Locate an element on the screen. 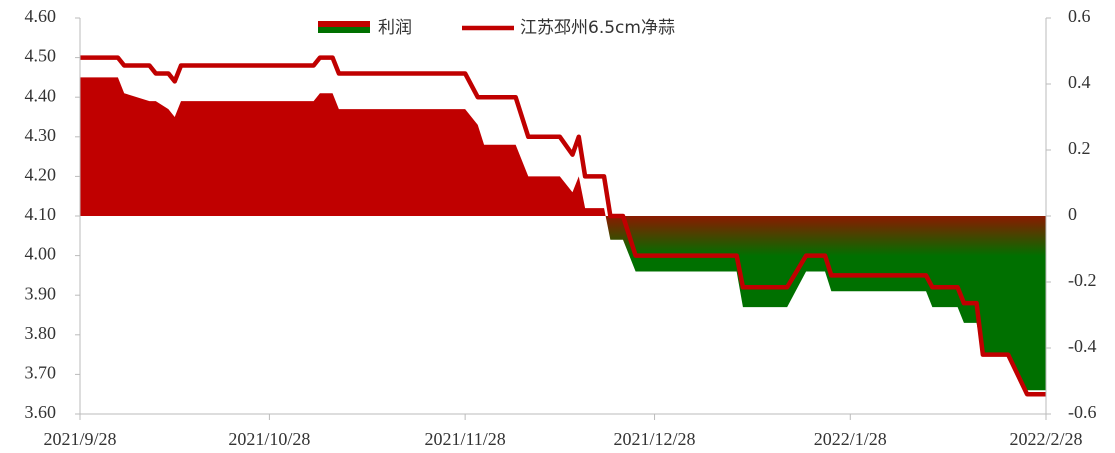 The height and width of the screenshot is (453, 1115). y2-tick-label: -0.4 is located at coordinates (1082, 346).